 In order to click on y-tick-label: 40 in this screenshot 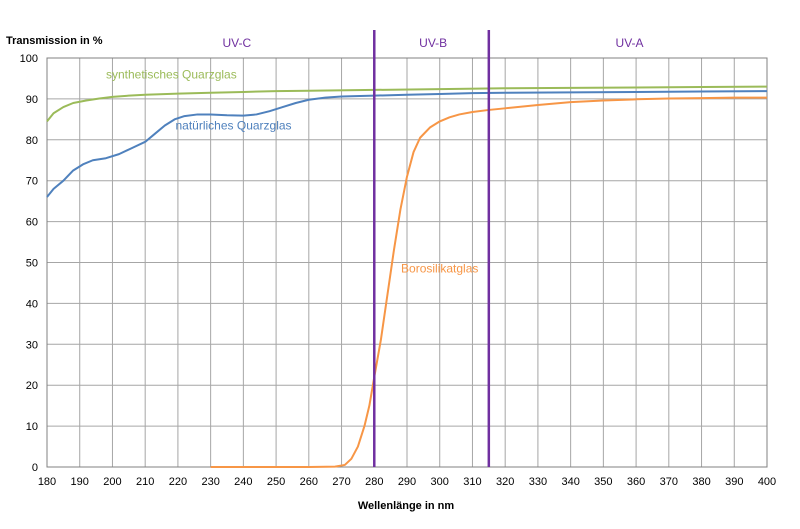, I will do `click(32, 304)`.